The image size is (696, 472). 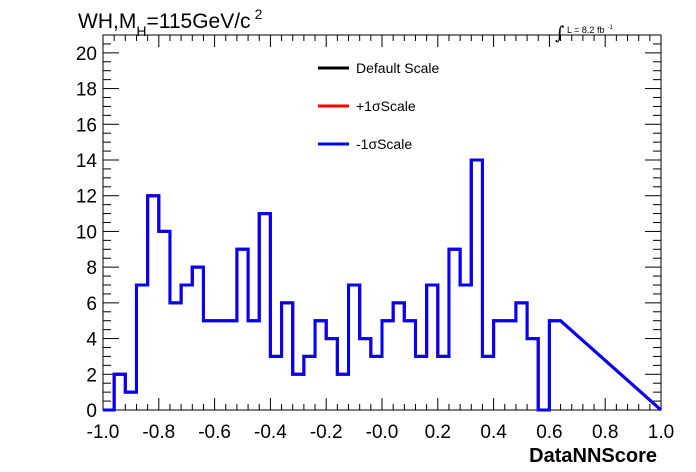 I want to click on y-tick-label: 8, so click(x=91, y=268).